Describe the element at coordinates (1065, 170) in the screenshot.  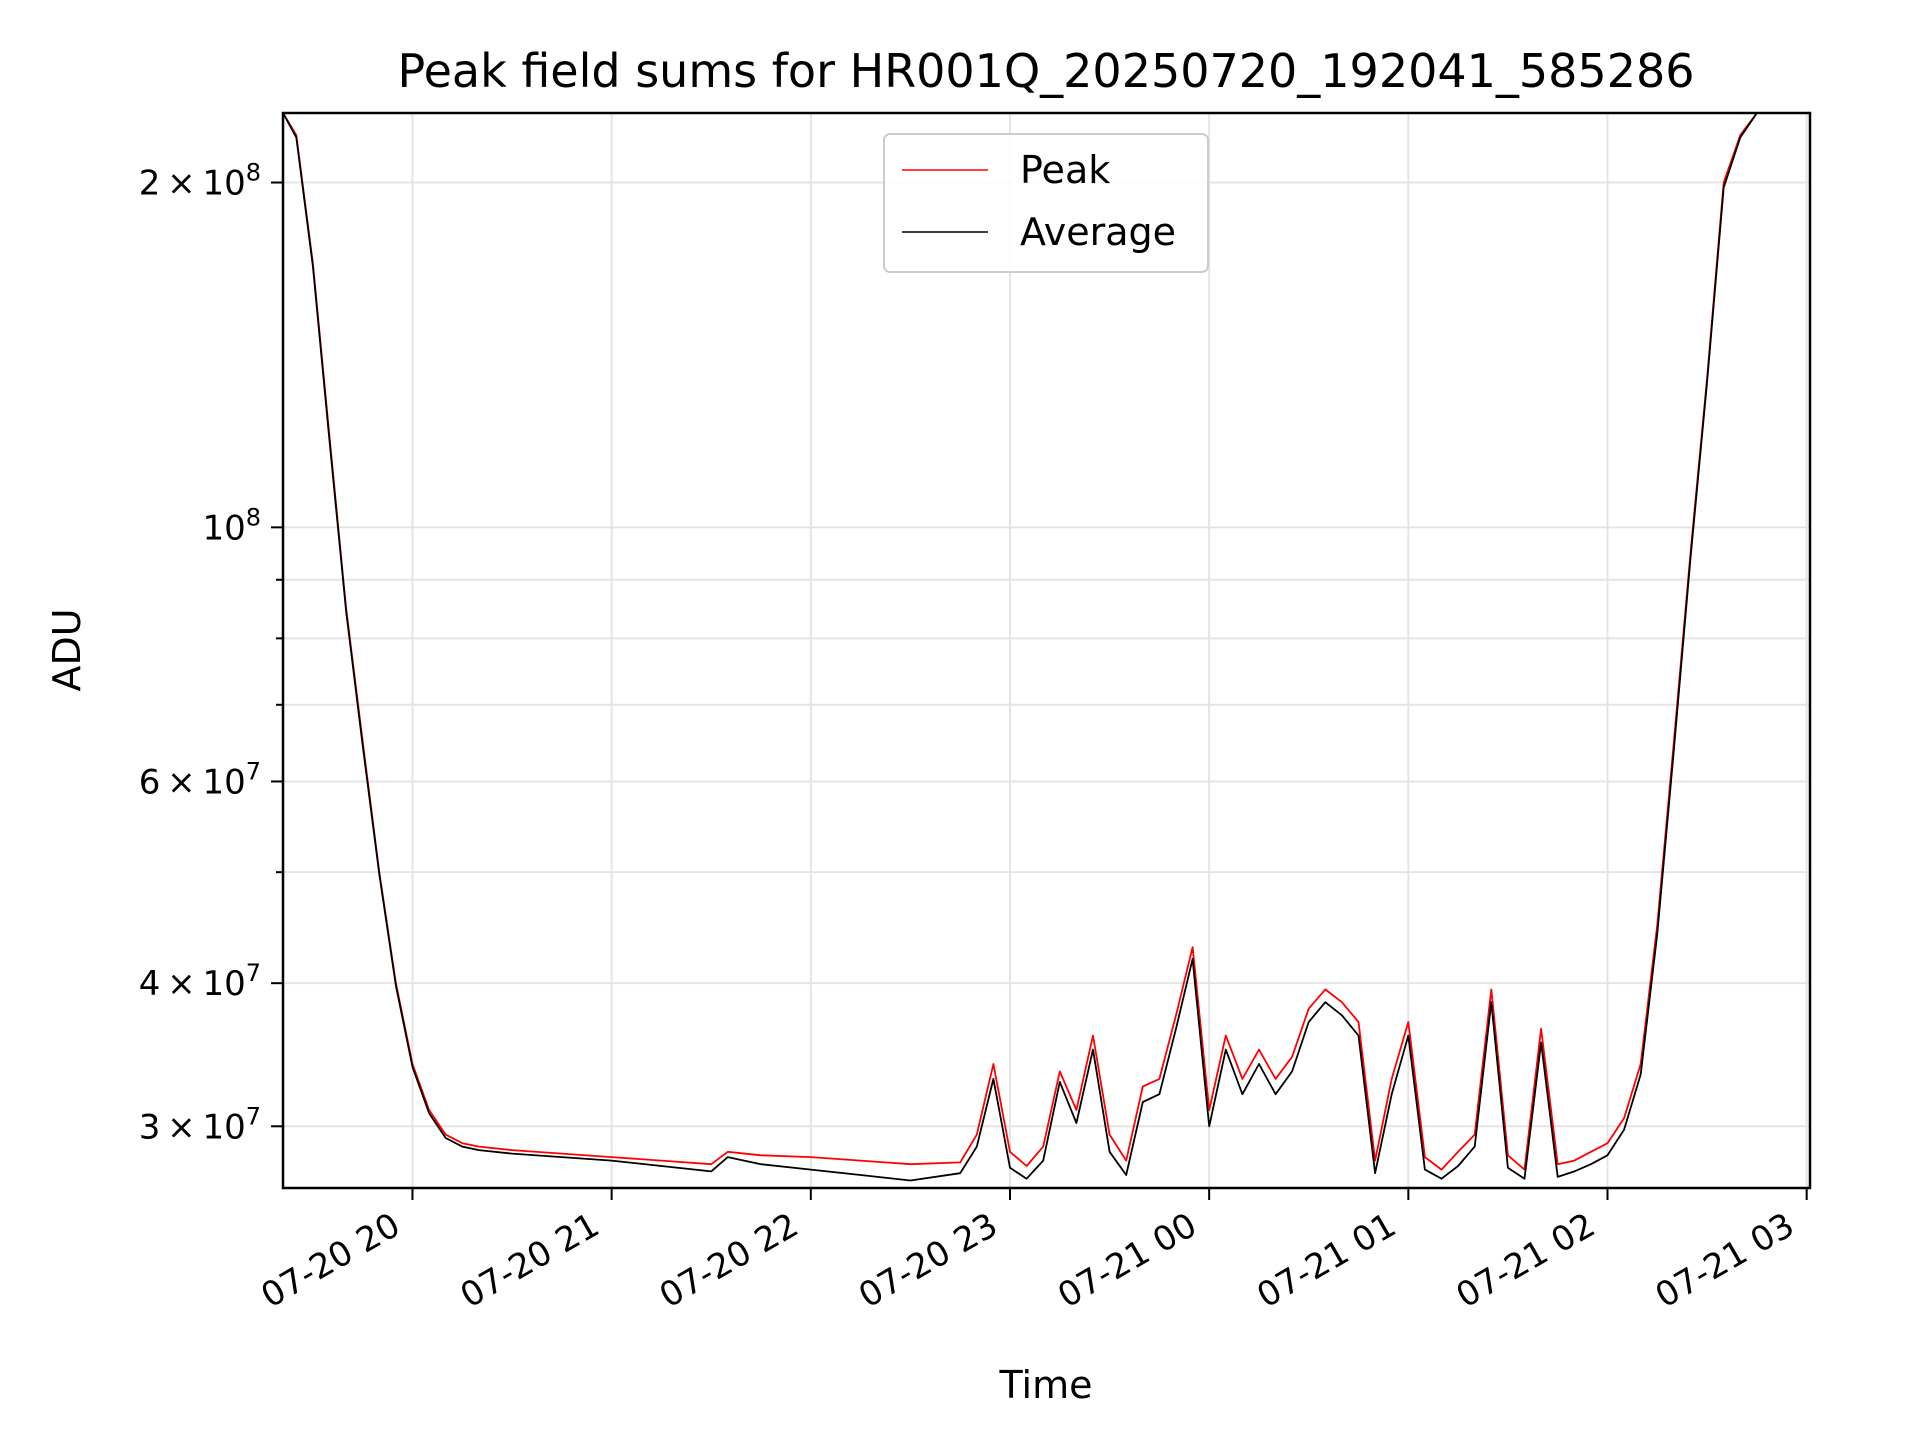
I see `legend-label-peak: Peak` at that location.